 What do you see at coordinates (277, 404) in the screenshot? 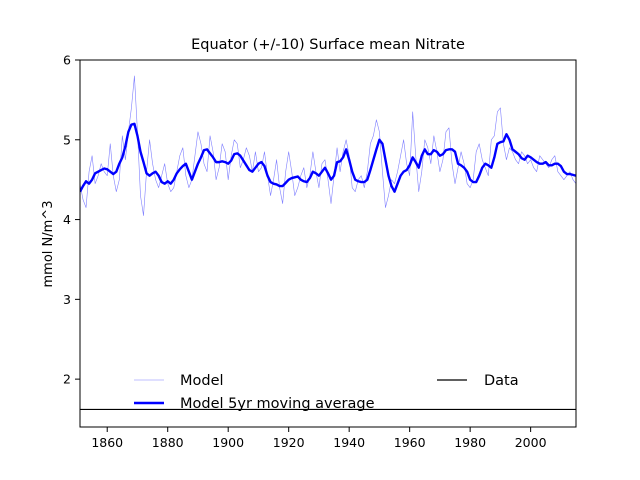
I see `legend-label-moving-average: Model 5yr moving average` at bounding box center [277, 404].